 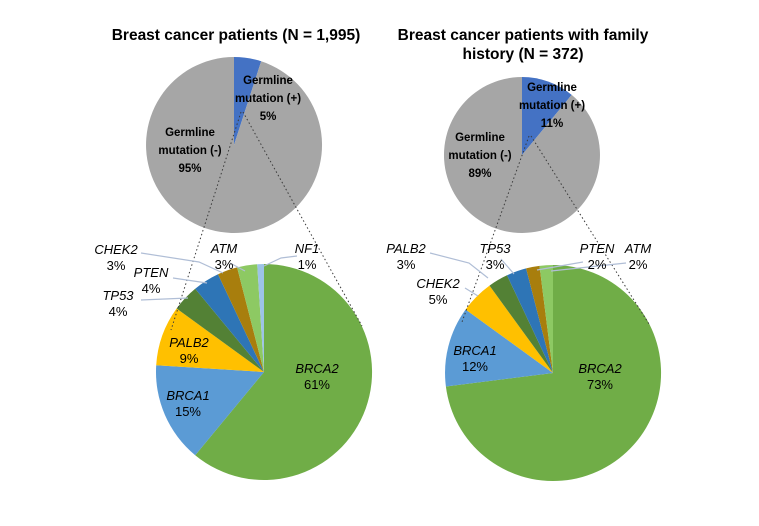 I want to click on gene-label-brca1-left: BRCA1 15%, so click(x=188, y=403).